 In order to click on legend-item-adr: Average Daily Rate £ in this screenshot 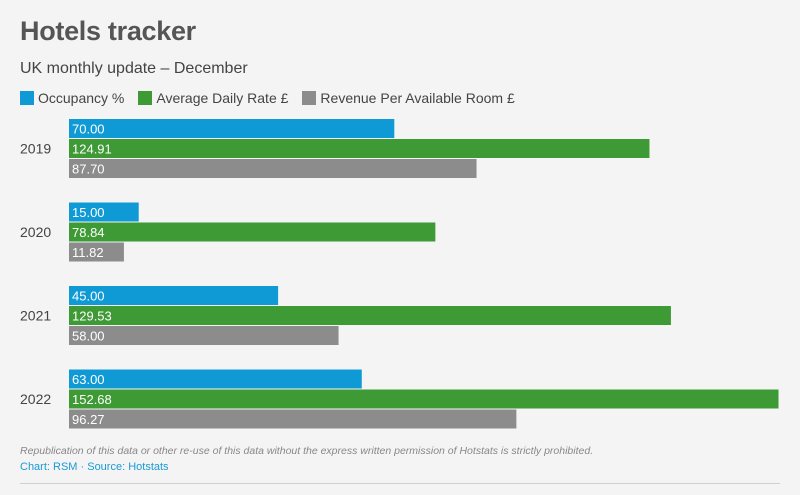, I will do `click(213, 98)`.